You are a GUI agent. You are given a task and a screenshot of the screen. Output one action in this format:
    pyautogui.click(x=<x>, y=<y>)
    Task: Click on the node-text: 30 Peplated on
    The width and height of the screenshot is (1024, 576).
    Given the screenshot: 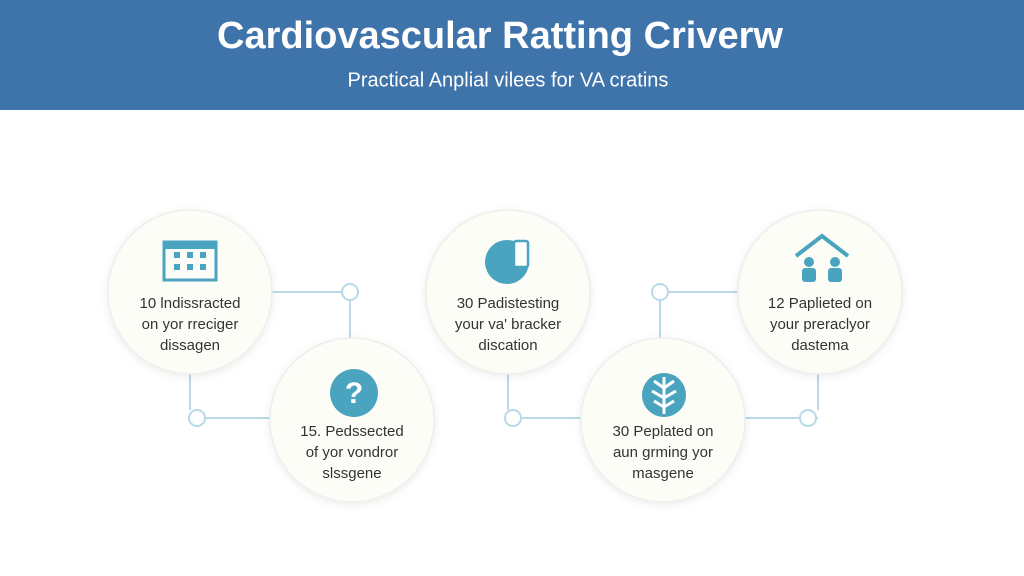 What is the action you would take?
    pyautogui.click(x=663, y=431)
    